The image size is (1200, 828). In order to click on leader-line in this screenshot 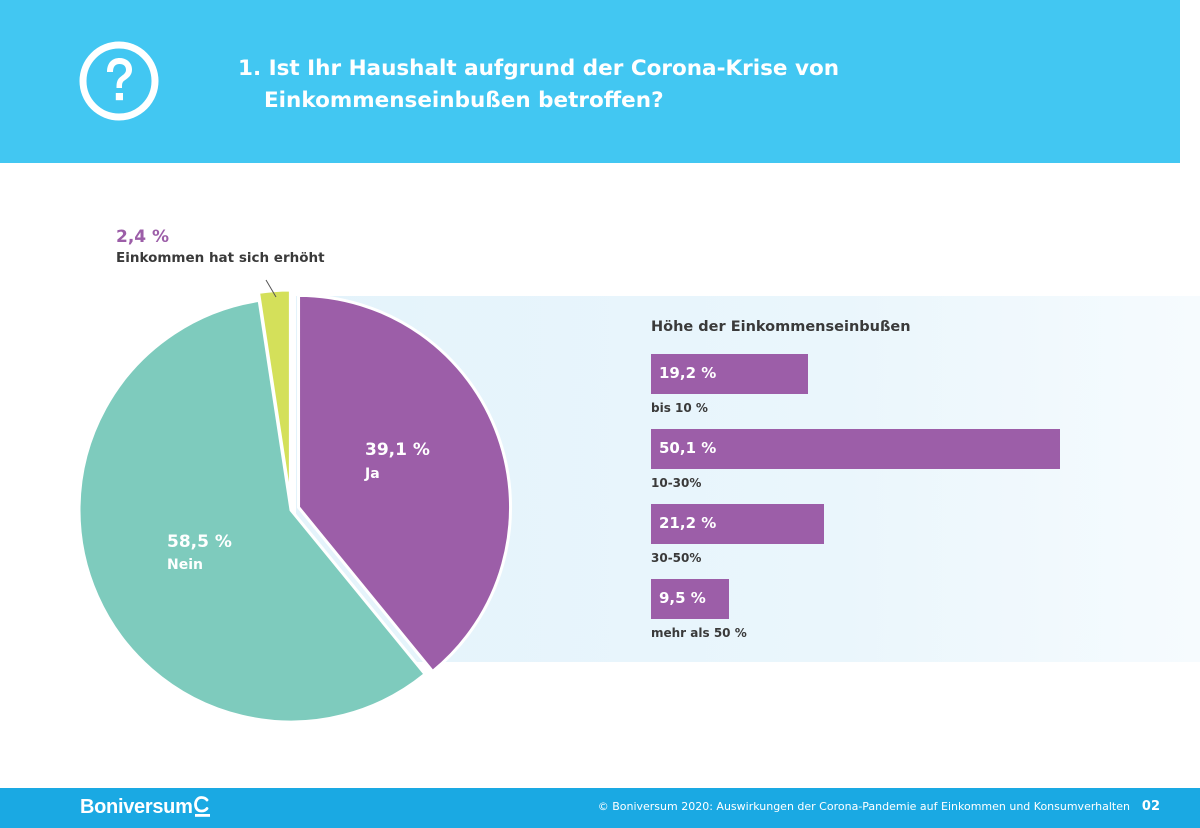, I will do `click(271, 288)`.